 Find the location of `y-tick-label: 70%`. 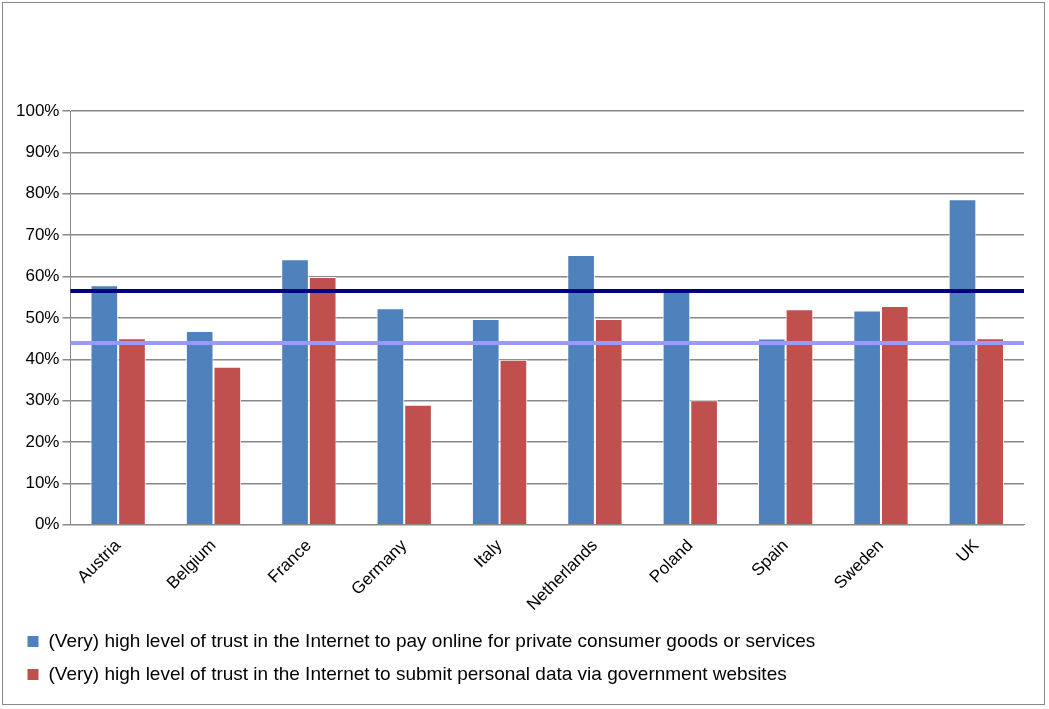

y-tick-label: 70% is located at coordinates (42, 234).